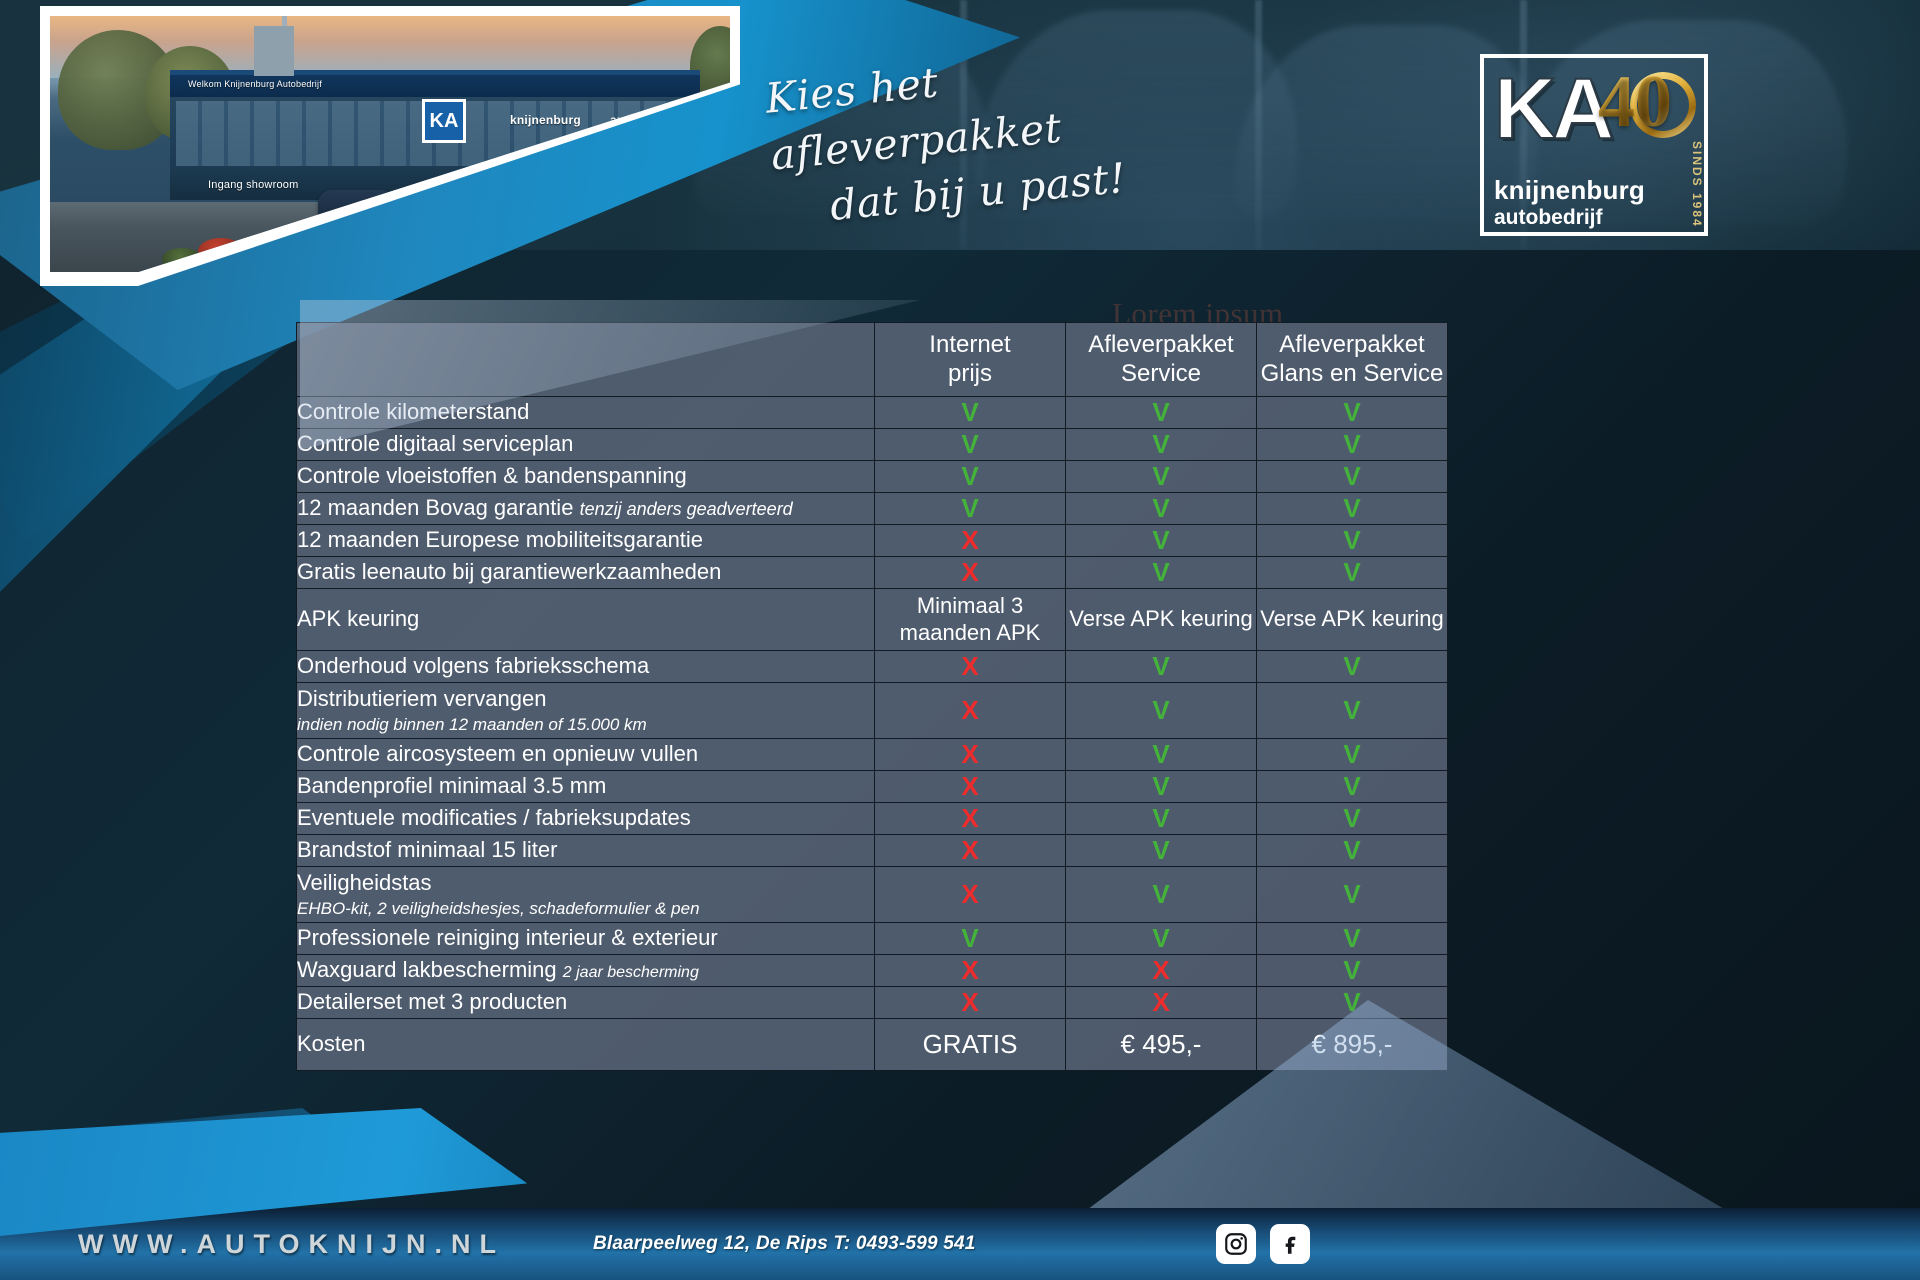 Image resolution: width=1920 pixels, height=1280 pixels. I want to click on logo-company-name: knijnenburg, so click(1569, 190).